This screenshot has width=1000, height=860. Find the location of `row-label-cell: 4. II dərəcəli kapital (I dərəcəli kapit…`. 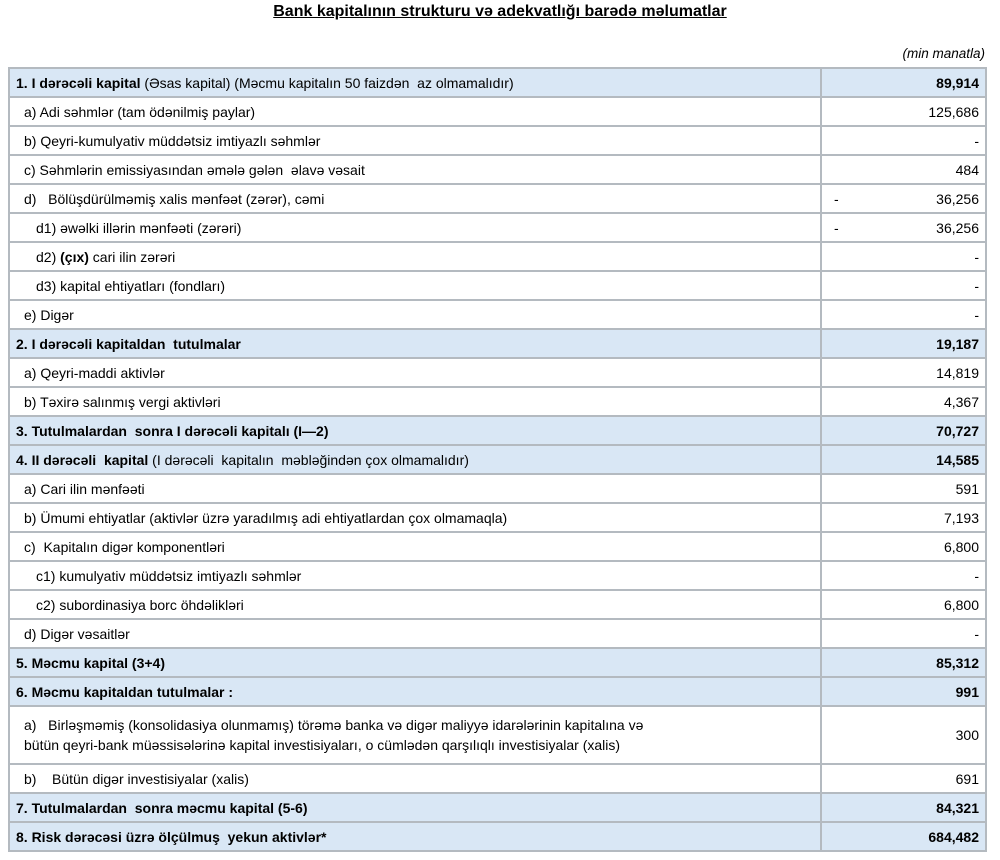

row-label-cell: 4. II dərəcəli kapital (I dərəcəli kapit… is located at coordinates (415, 459).